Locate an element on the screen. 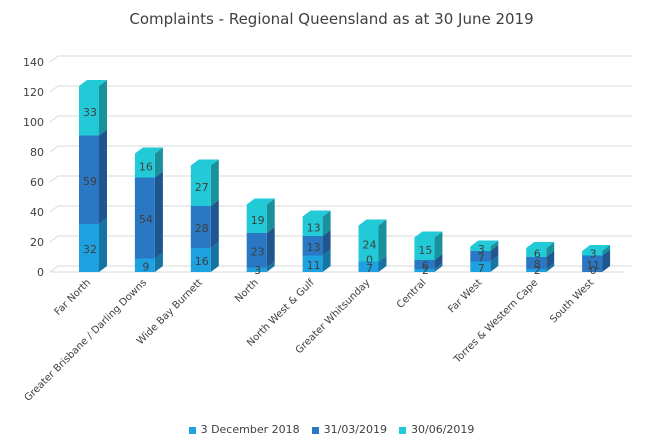 This screenshot has height=448, width=663. legend: 3 December 2018 31/03/2019 30/06/2019 is located at coordinates (331, 429).